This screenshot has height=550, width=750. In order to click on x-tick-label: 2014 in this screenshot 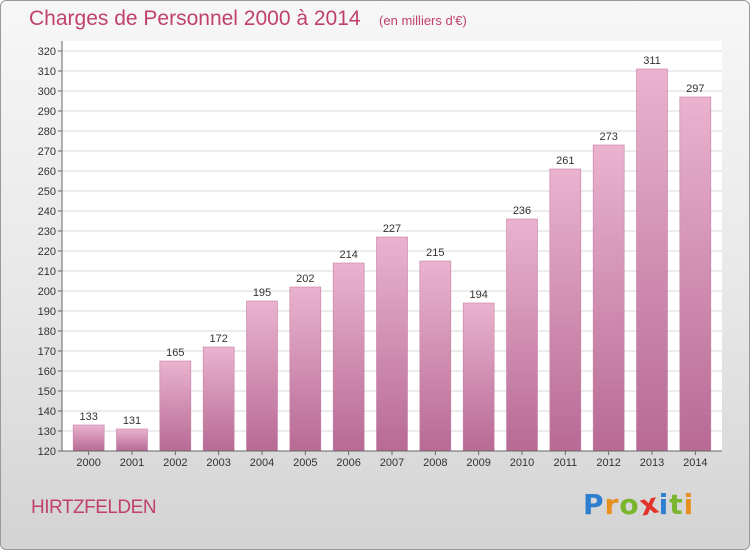, I will do `click(695, 463)`.